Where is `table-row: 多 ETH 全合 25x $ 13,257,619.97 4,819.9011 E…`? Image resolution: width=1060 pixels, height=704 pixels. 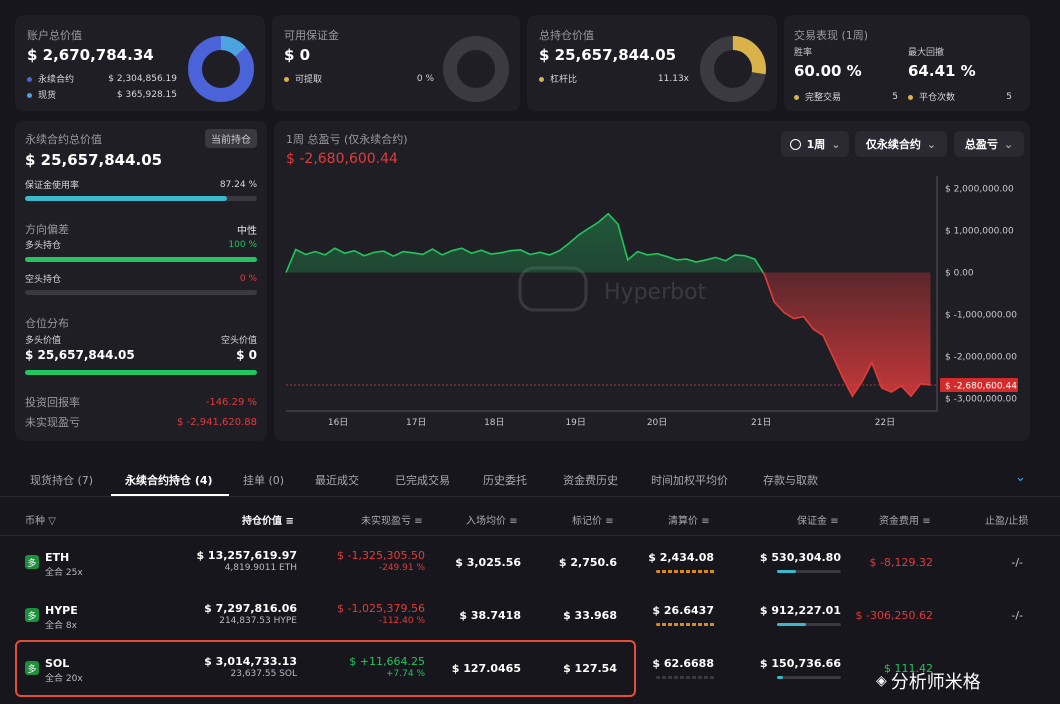
table-row: 多 ETH 全合 25x $ 13,257,619.97 4,819.9011 E… is located at coordinates (530, 565).